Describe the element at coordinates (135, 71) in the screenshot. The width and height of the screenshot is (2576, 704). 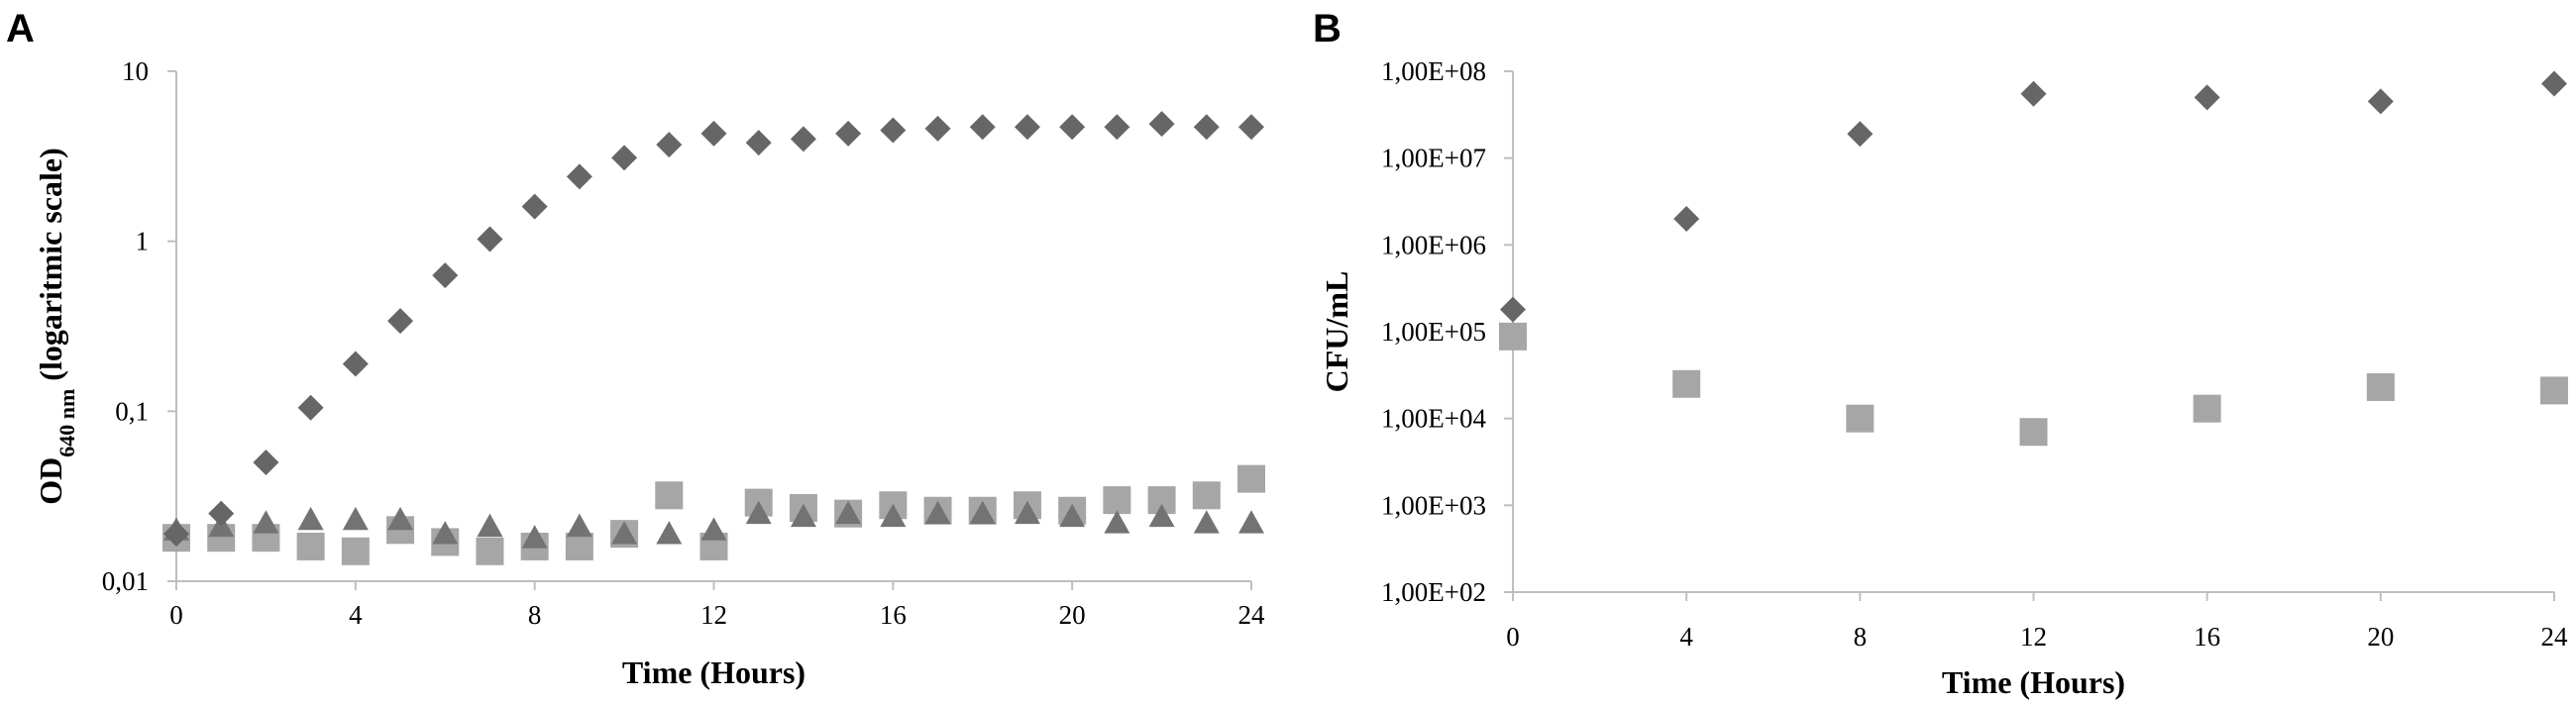
I see `y-tick-label: 10` at that location.